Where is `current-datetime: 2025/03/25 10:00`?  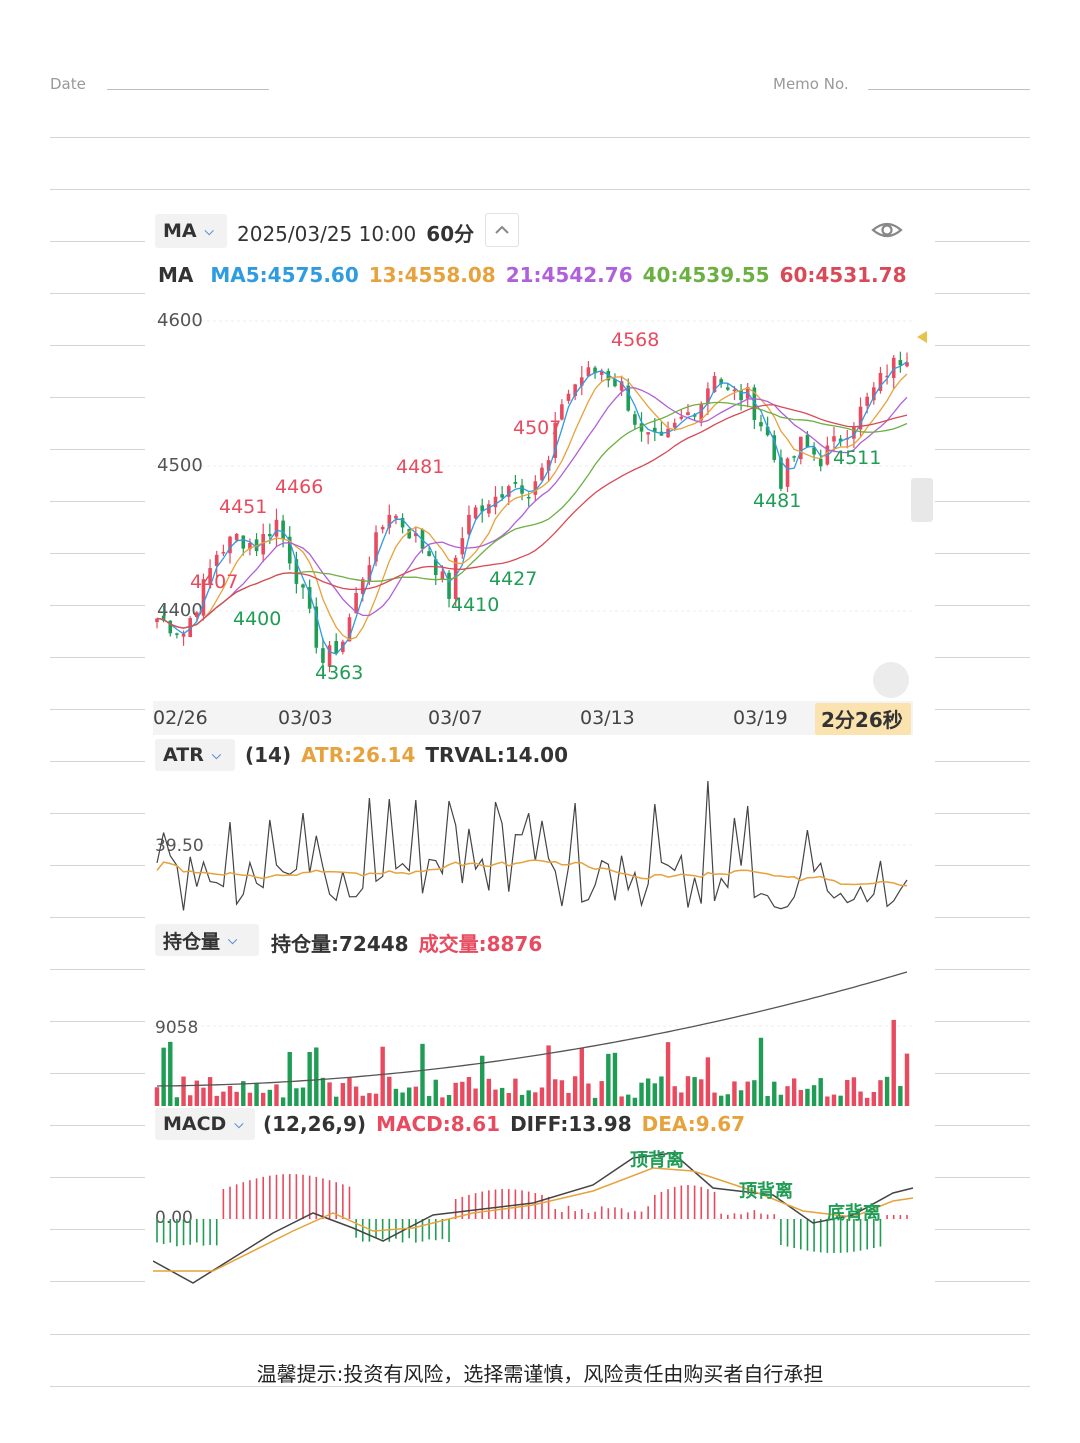
current-datetime: 2025/03/25 10:00 is located at coordinates (327, 234).